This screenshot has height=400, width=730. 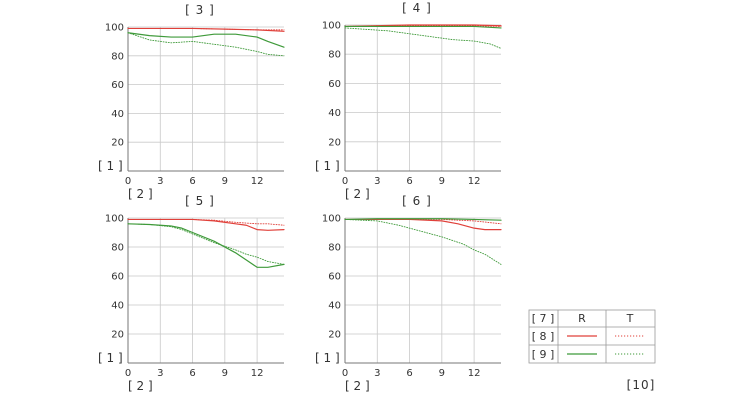 What do you see at coordinates (417, 201) in the screenshot?
I see `panel-title: [ 6 ]` at bounding box center [417, 201].